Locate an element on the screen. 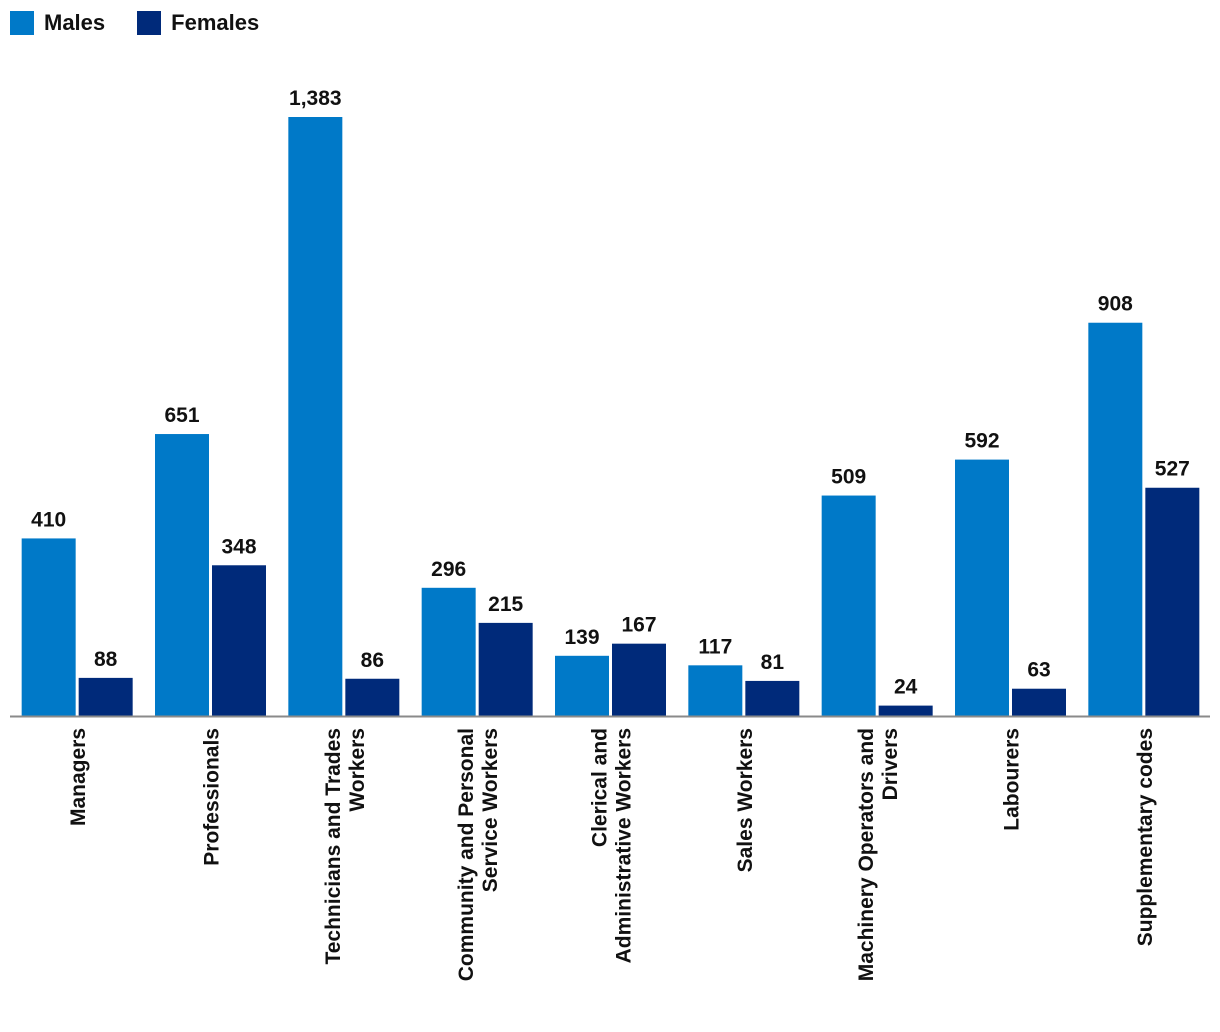 The image size is (1220, 1032). category-label-line: Professionals is located at coordinates (212, 797).